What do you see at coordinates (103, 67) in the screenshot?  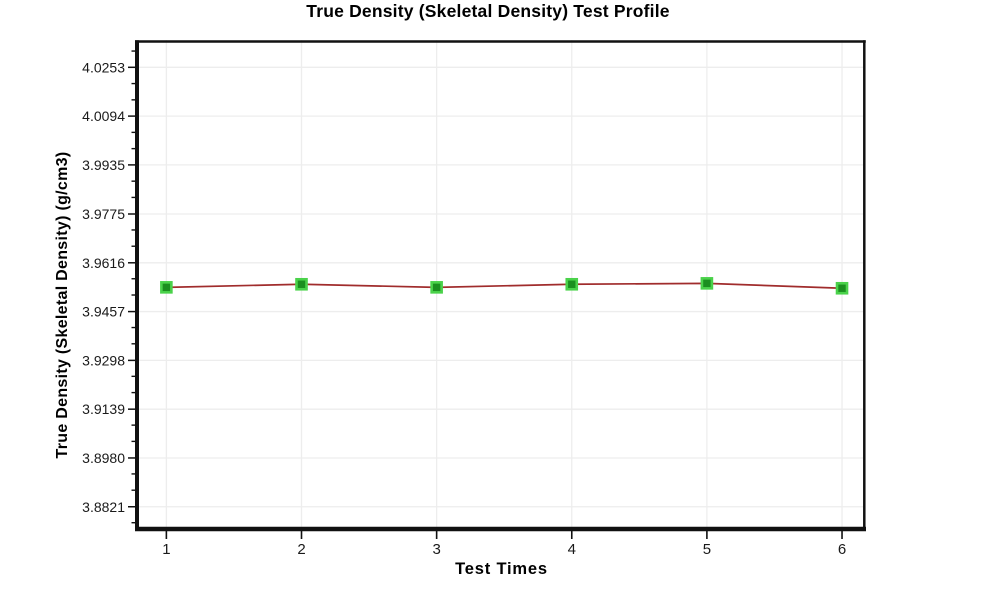 I see `y-tick-label: 4.0253` at bounding box center [103, 67].